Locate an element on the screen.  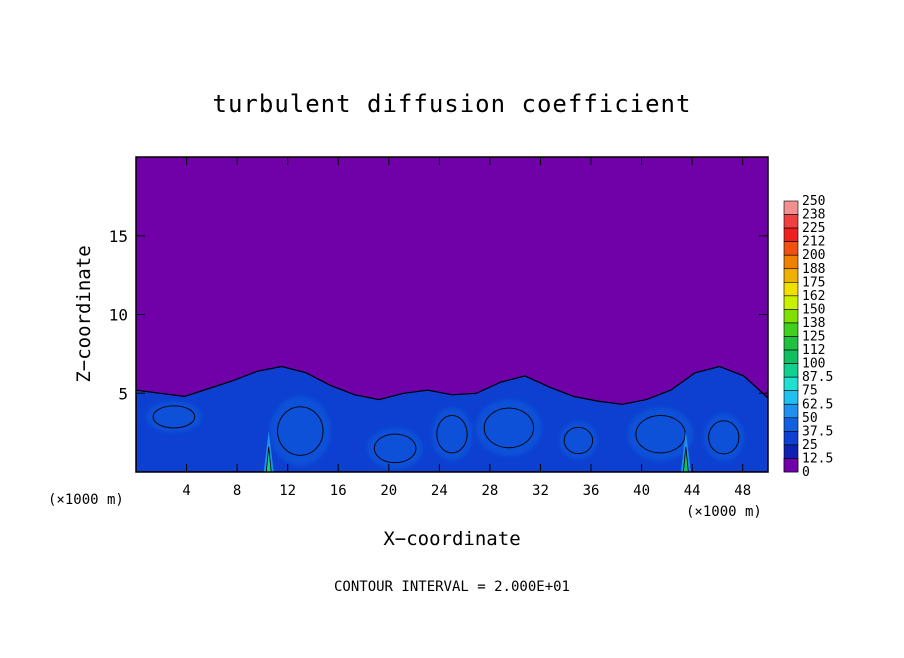
colorbar-label: 125 is located at coordinates (813, 337).